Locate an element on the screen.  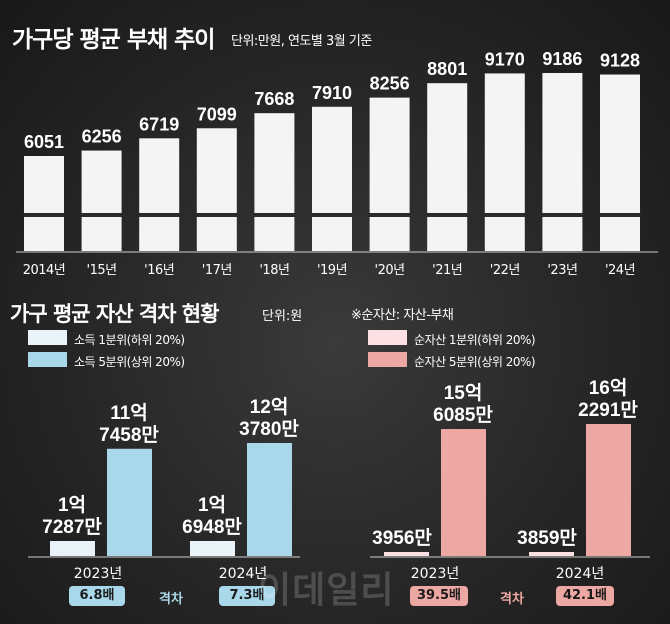
debt-value-label: 8801 is located at coordinates (447, 69).